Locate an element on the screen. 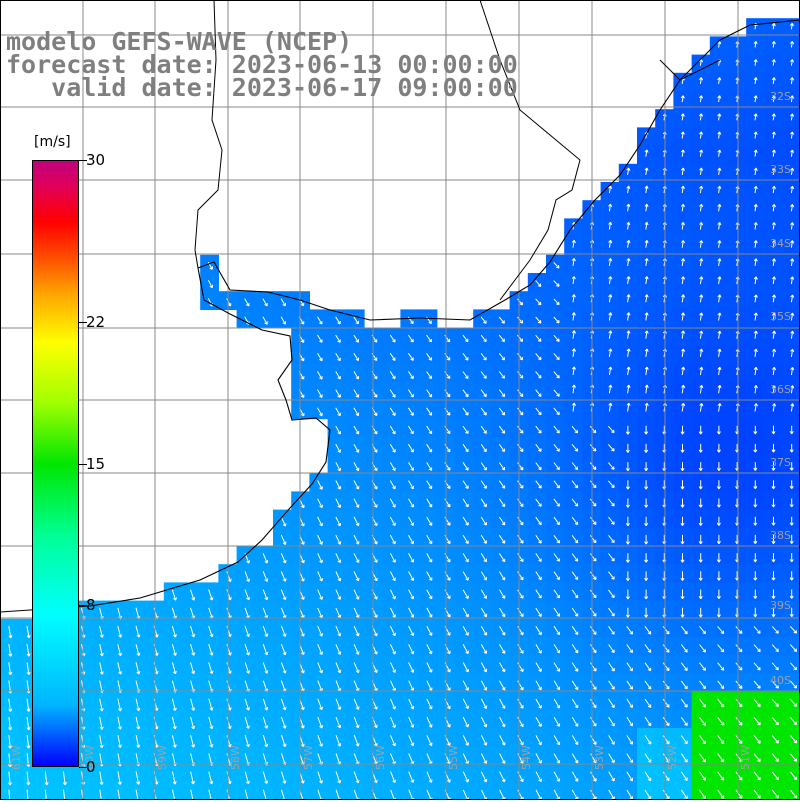  longitude-label: 51W is located at coordinates (745, 757).